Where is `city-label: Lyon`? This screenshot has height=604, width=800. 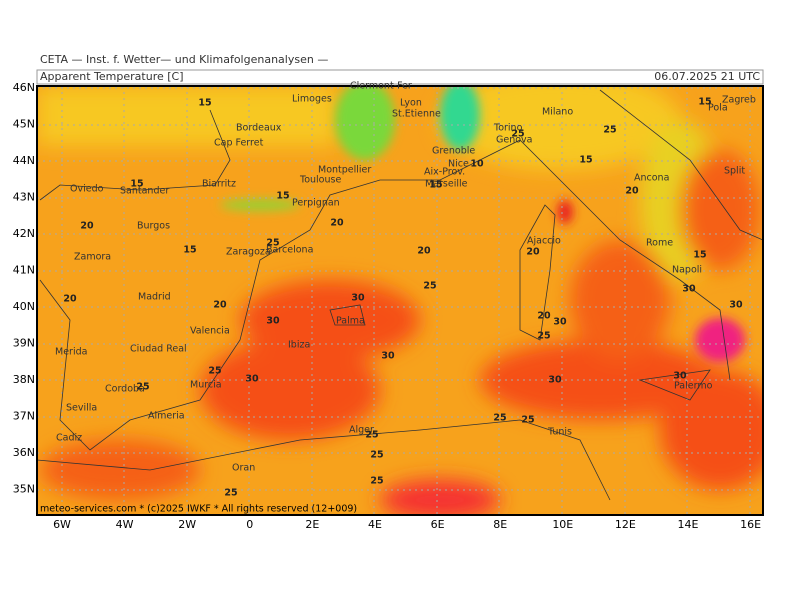 city-label: Lyon is located at coordinates (411, 103).